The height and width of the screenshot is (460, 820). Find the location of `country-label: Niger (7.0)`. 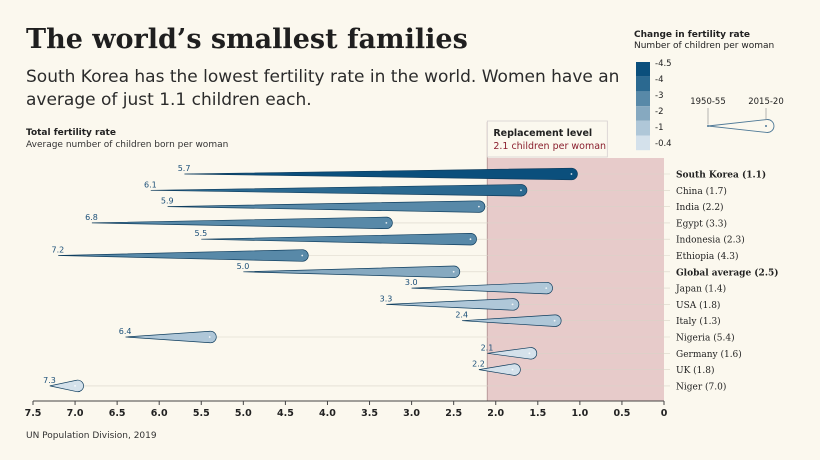

country-label: Niger (7.0) is located at coordinates (701, 386).